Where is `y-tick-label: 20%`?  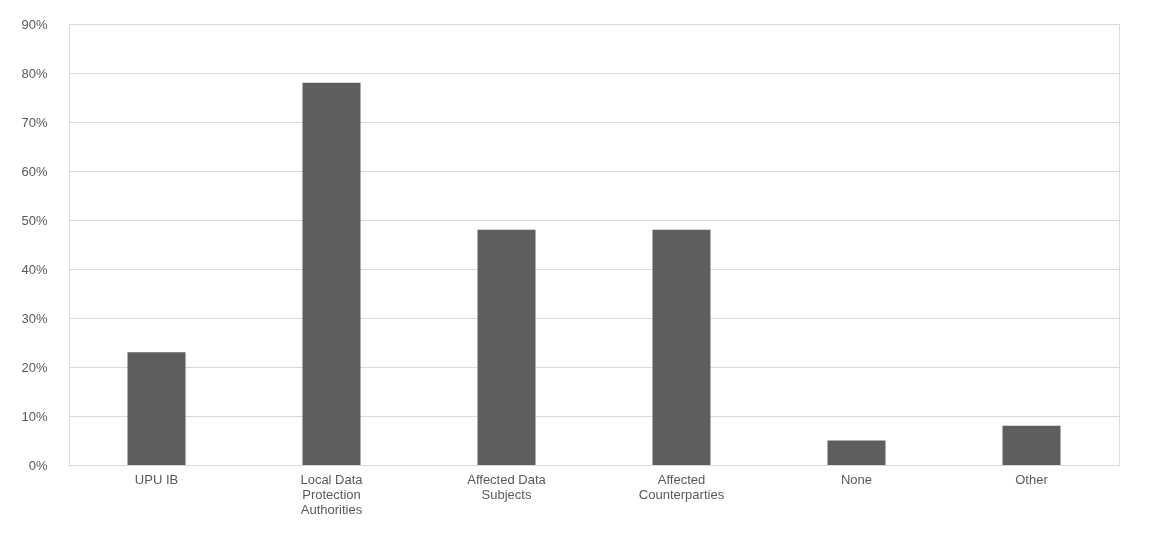 y-tick-label: 20% is located at coordinates (34, 367).